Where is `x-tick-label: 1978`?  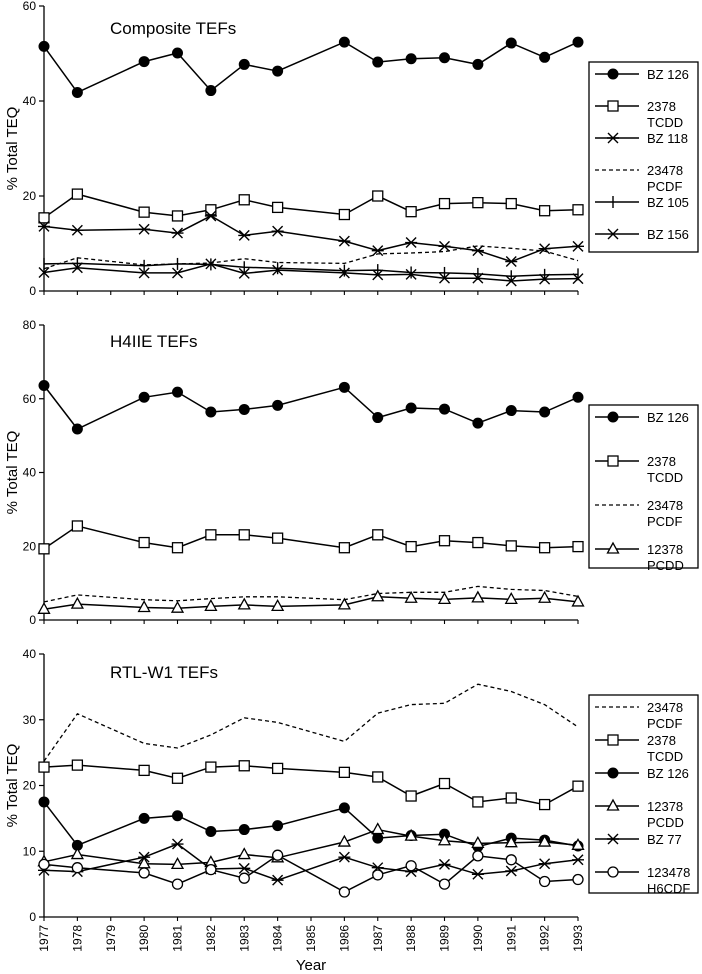 x-tick-label: 1978 is located at coordinates (77, 938).